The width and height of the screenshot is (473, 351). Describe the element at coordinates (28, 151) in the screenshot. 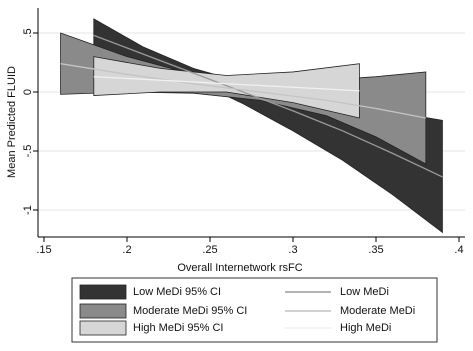

I see `y-tick-label: -.5` at that location.